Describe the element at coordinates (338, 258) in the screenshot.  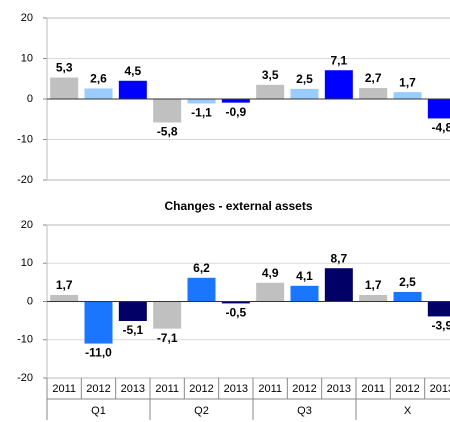
I see `value-label: 8,7` at that location.